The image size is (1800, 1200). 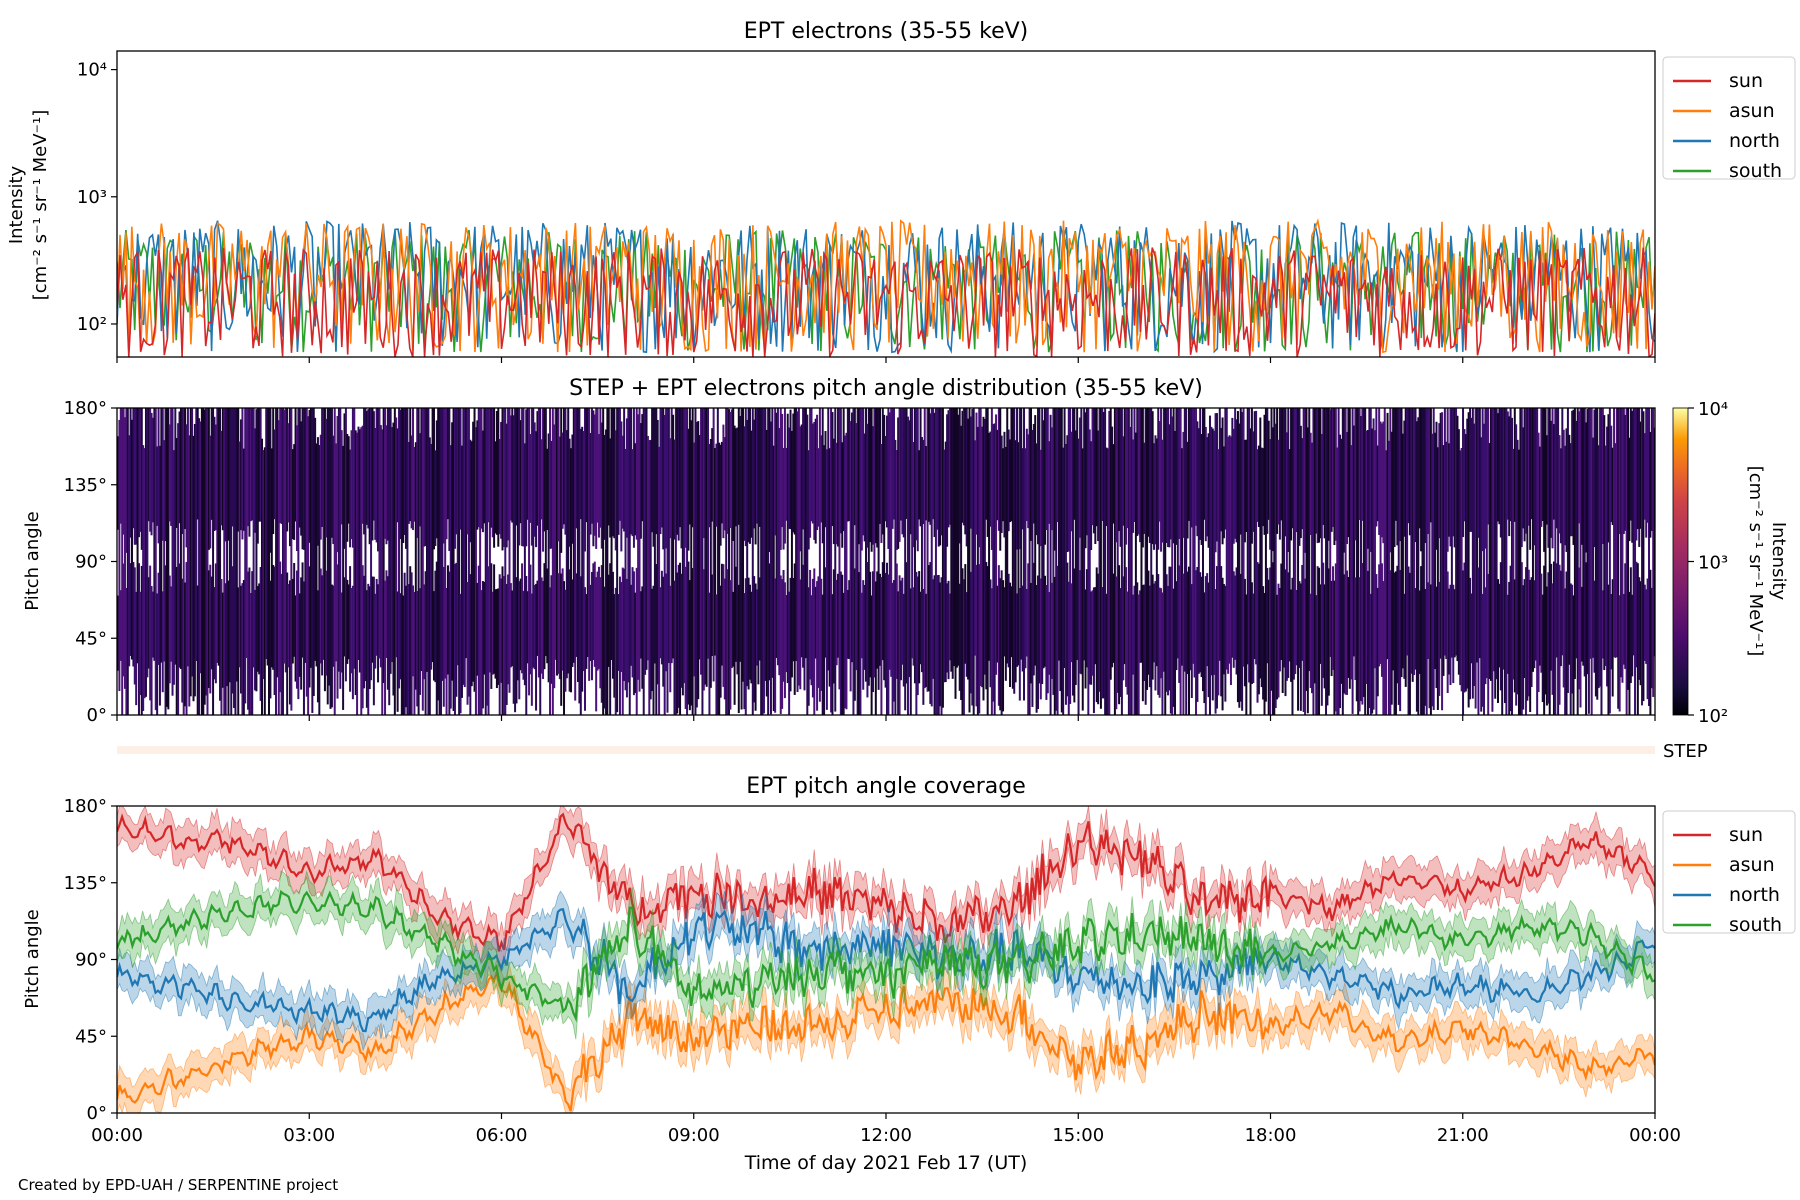 What do you see at coordinates (886, 1135) in the screenshot?
I see `x-tick-label: 12:00` at bounding box center [886, 1135].